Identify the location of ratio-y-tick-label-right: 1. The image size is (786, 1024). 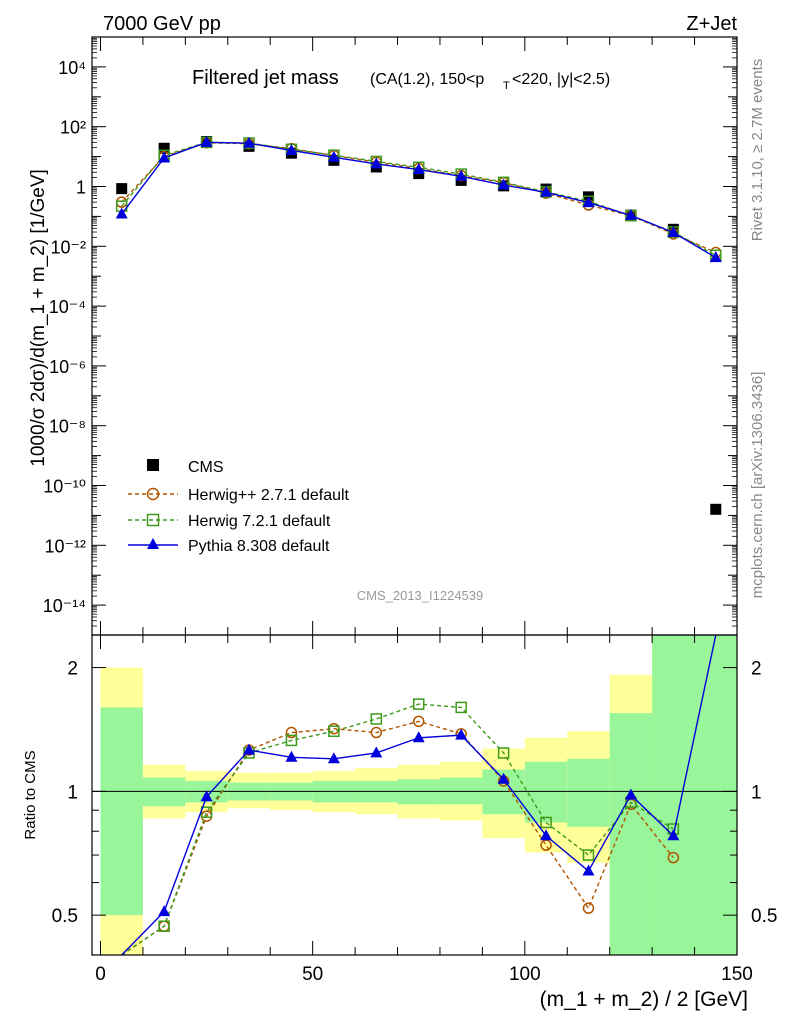
(756, 792).